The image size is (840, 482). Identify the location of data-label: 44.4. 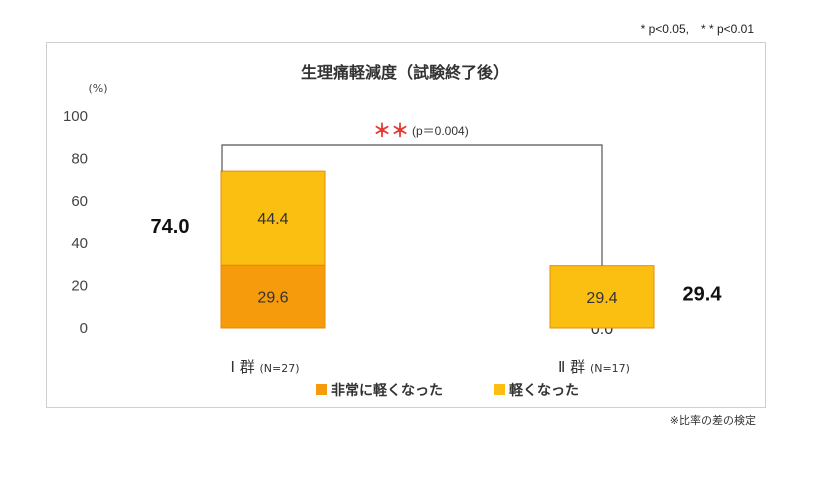
(272, 219).